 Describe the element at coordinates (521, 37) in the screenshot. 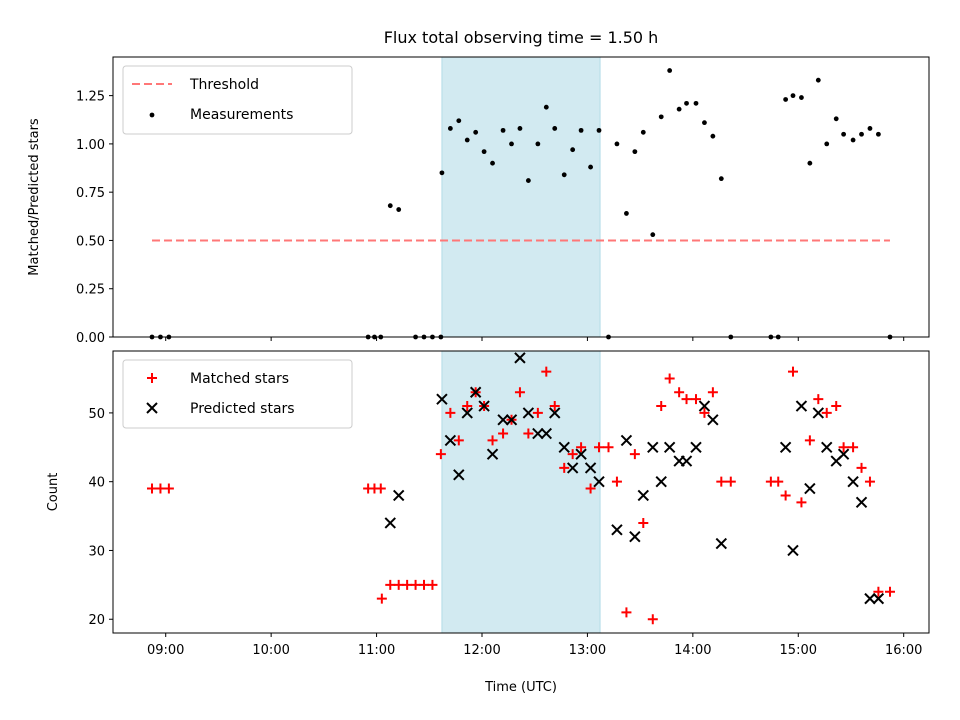

I see `chart-title: Flux total observing time = 1.50 h` at that location.